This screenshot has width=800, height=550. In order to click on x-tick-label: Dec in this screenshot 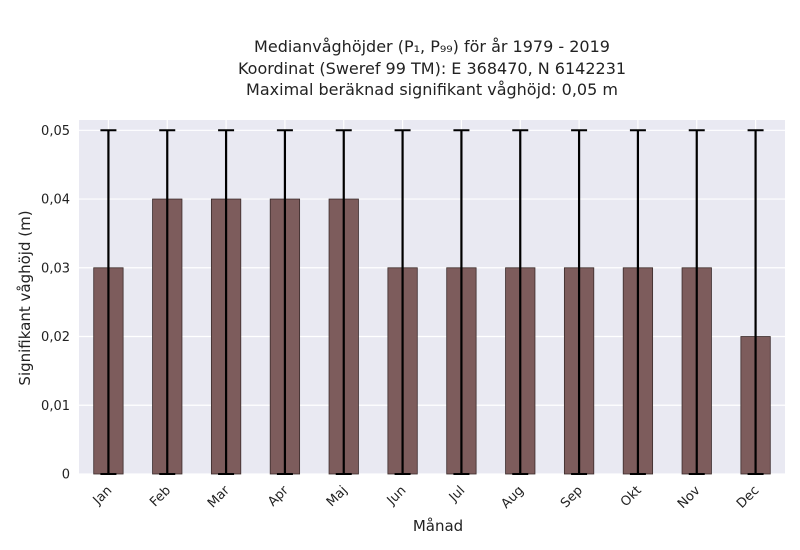, I will do `click(748, 497)`.